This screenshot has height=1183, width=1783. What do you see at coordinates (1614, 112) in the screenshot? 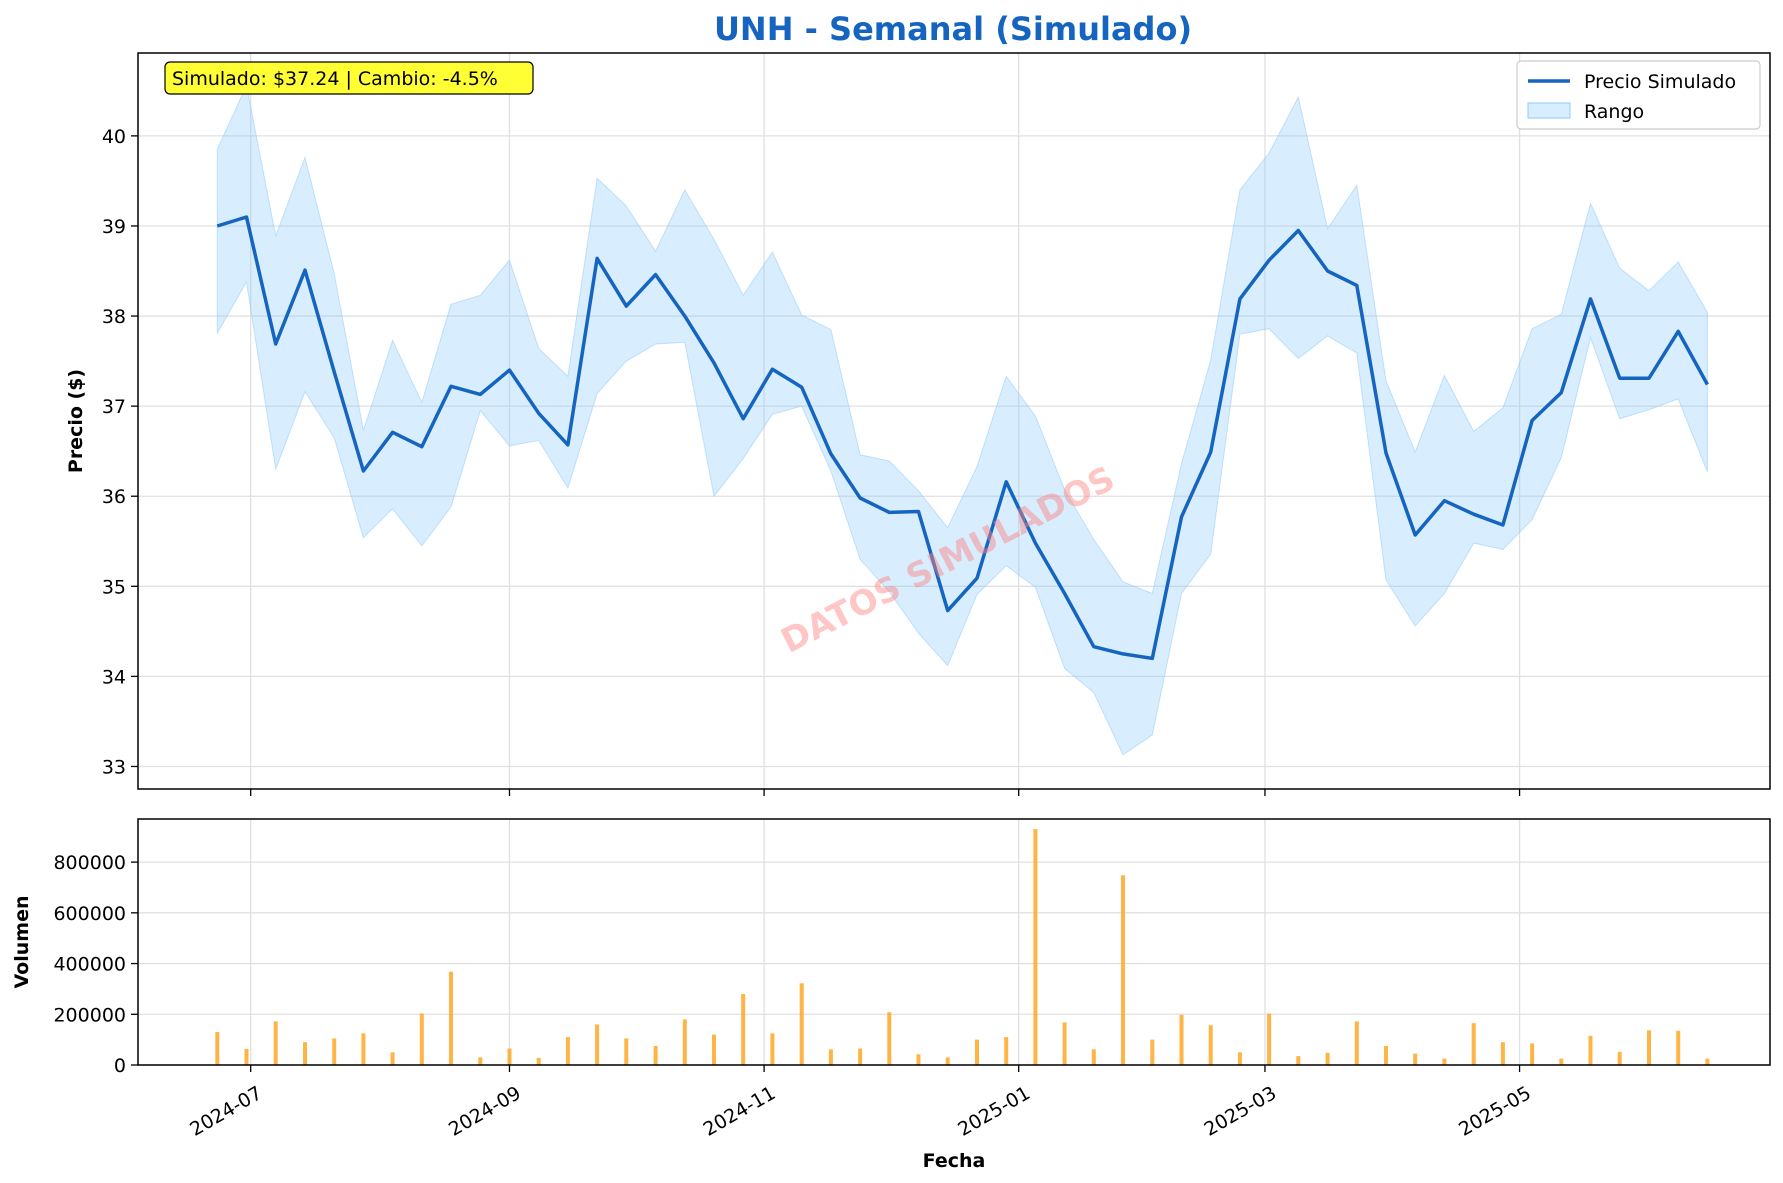
I see `legend-label-range: Rango` at bounding box center [1614, 112].